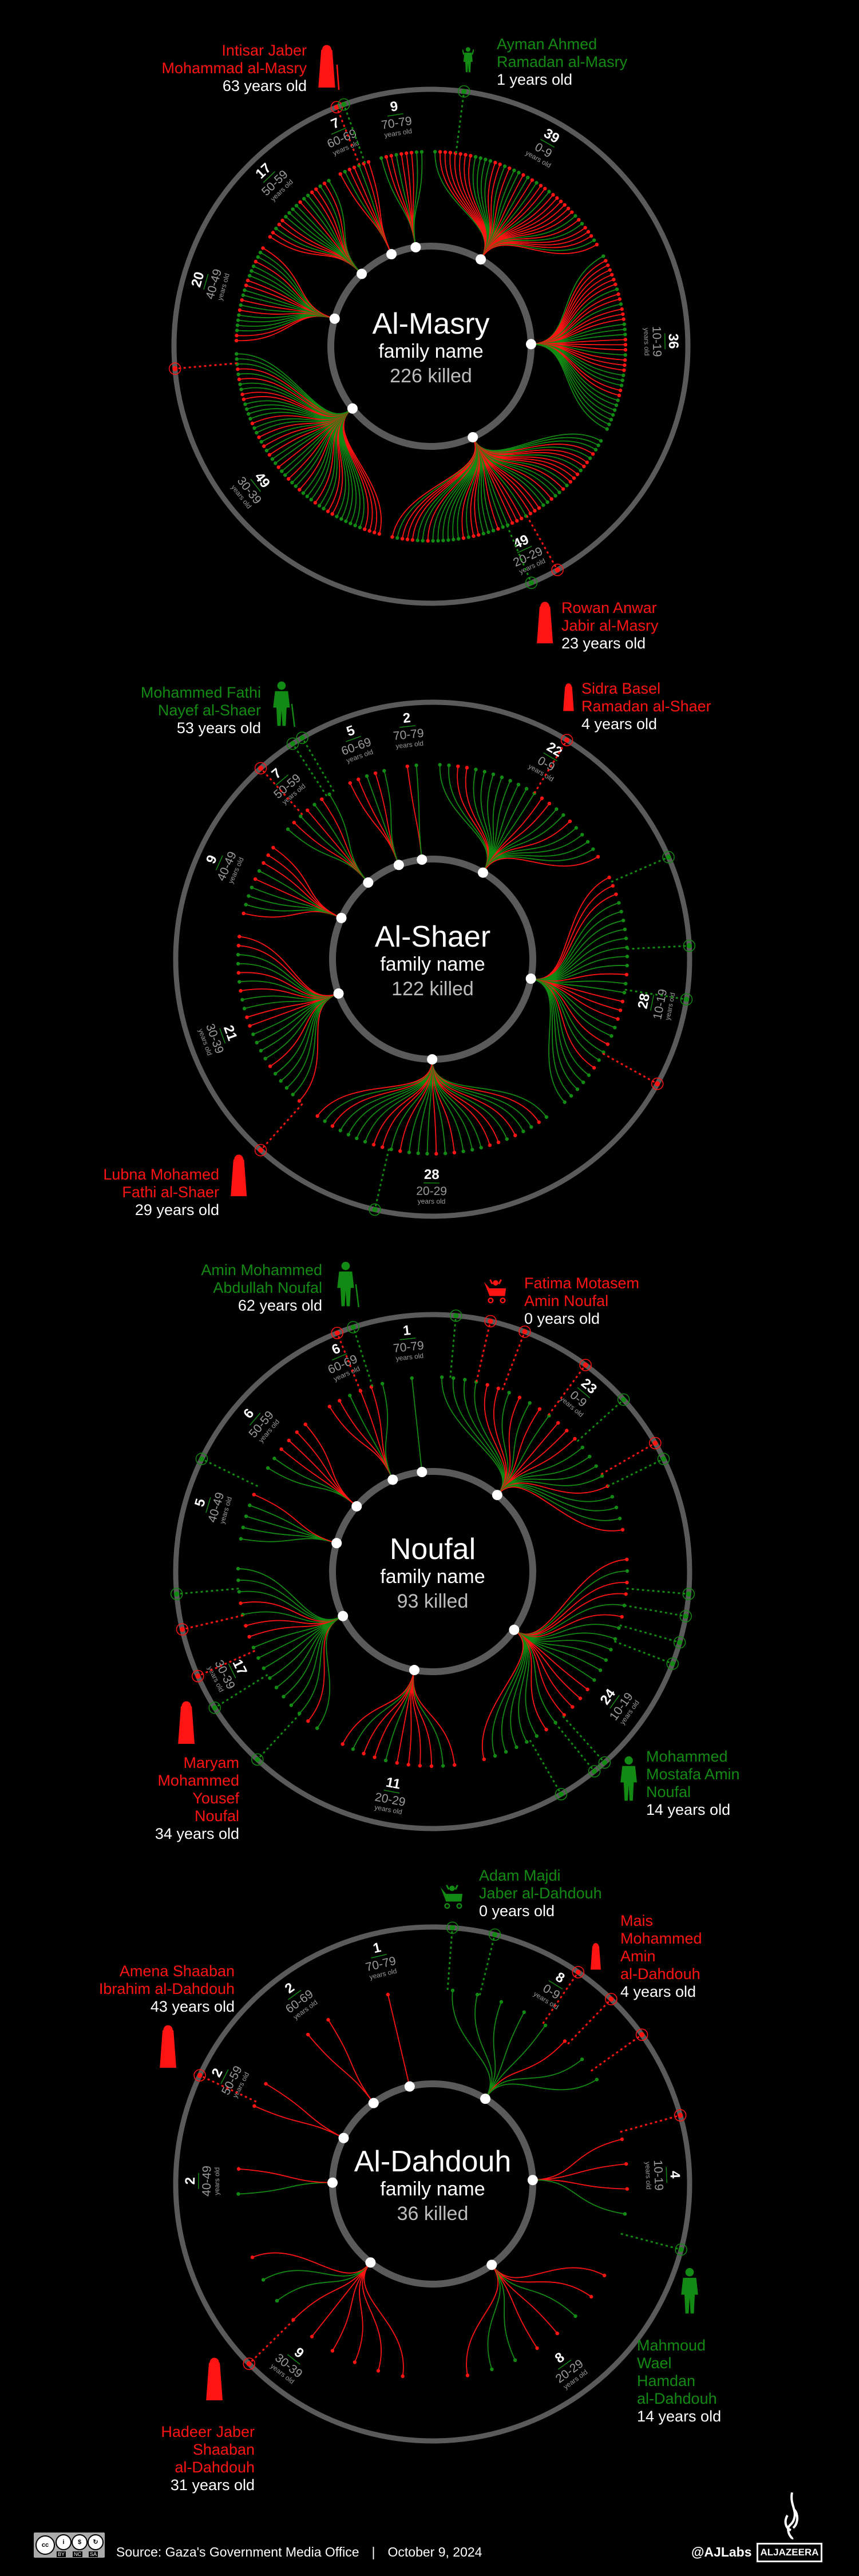  I want to click on group-count: 2, so click(406, 718).